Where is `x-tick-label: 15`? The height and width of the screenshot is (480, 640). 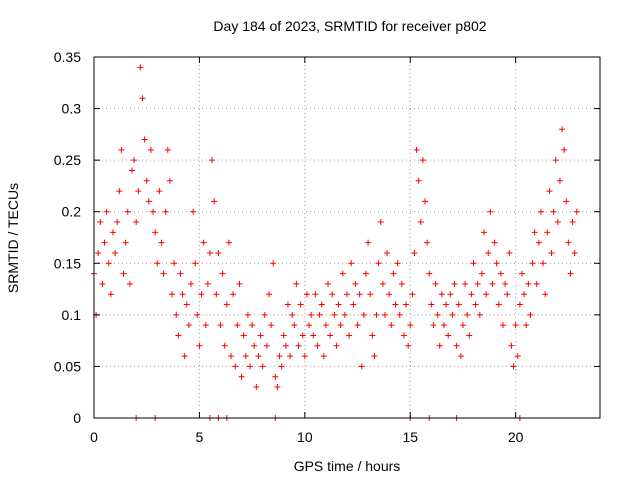 x-tick-label: 15 is located at coordinates (410, 437).